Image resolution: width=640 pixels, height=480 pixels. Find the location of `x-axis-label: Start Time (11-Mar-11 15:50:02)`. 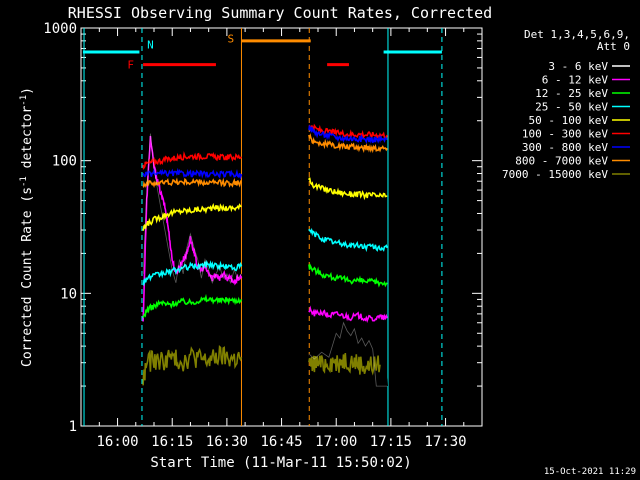

x-axis-label: Start Time (11-Mar-11 15:50:02) is located at coordinates (280, 463).